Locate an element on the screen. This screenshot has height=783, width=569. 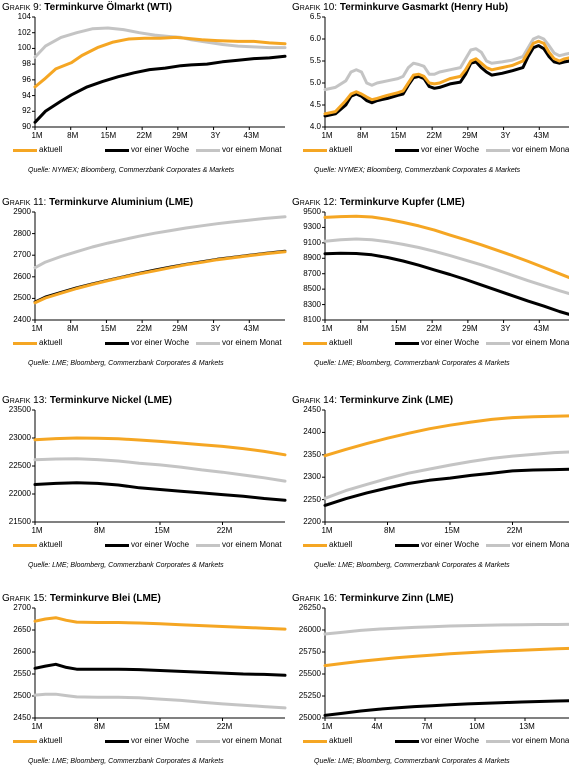
y-tick-label: 25000 is located at coordinates (309, 717).